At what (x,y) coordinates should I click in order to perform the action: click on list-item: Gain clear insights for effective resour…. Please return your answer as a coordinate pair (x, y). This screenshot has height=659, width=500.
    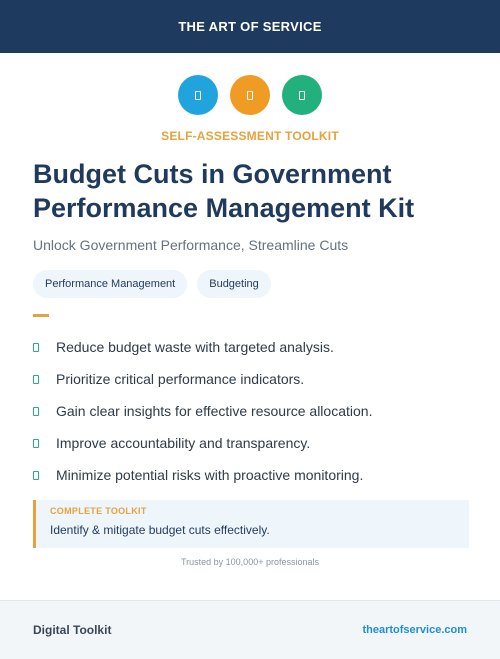
    Looking at the image, I should click on (202, 411).